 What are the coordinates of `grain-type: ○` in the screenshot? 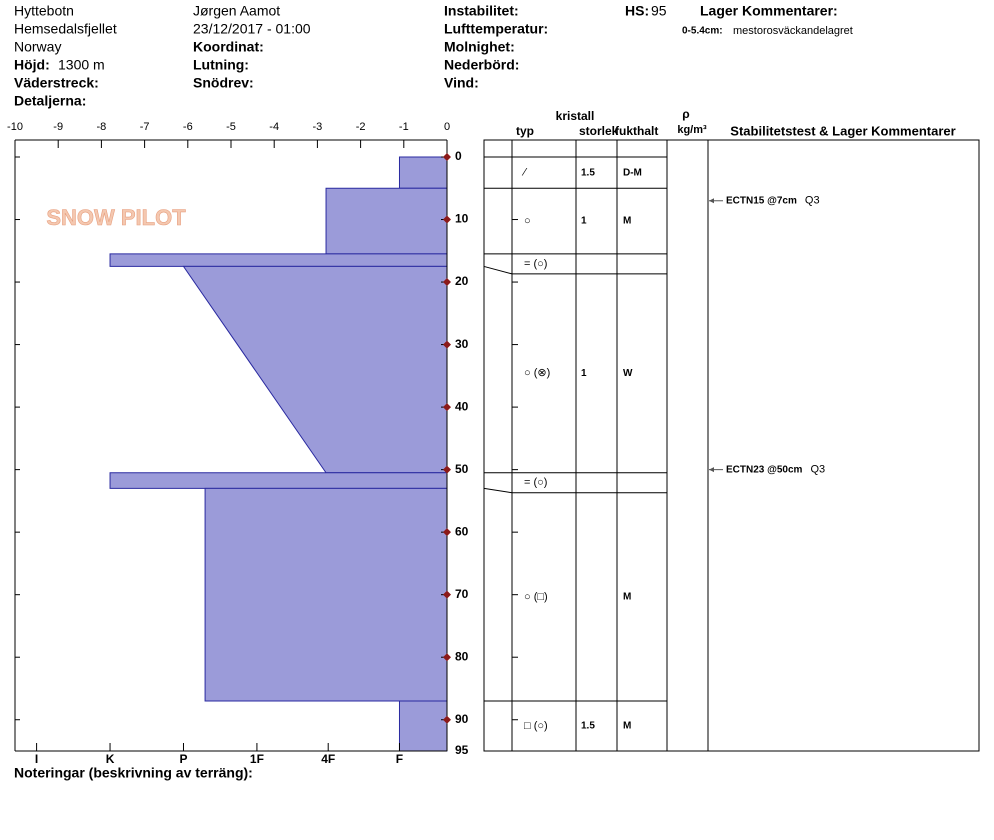 It's located at (527, 221).